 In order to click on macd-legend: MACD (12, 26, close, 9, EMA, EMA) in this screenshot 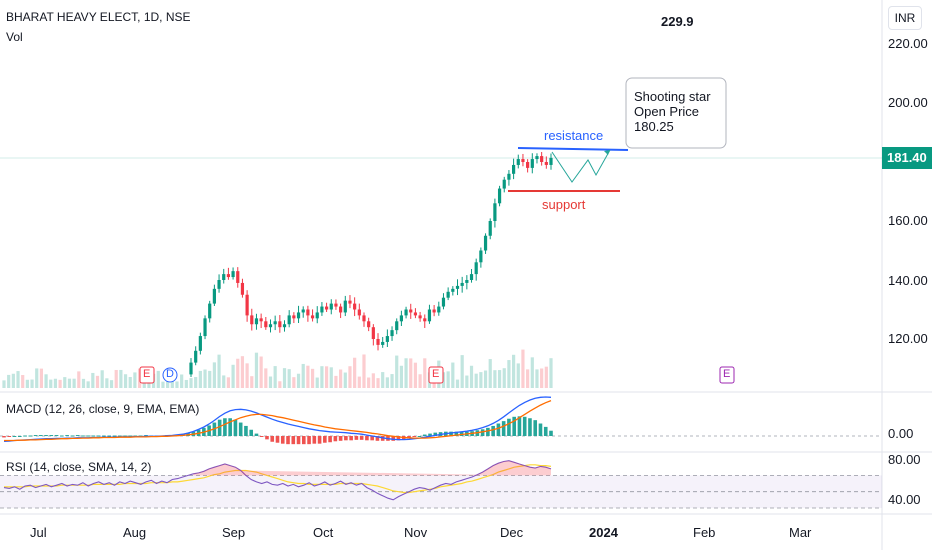, I will do `click(103, 409)`.